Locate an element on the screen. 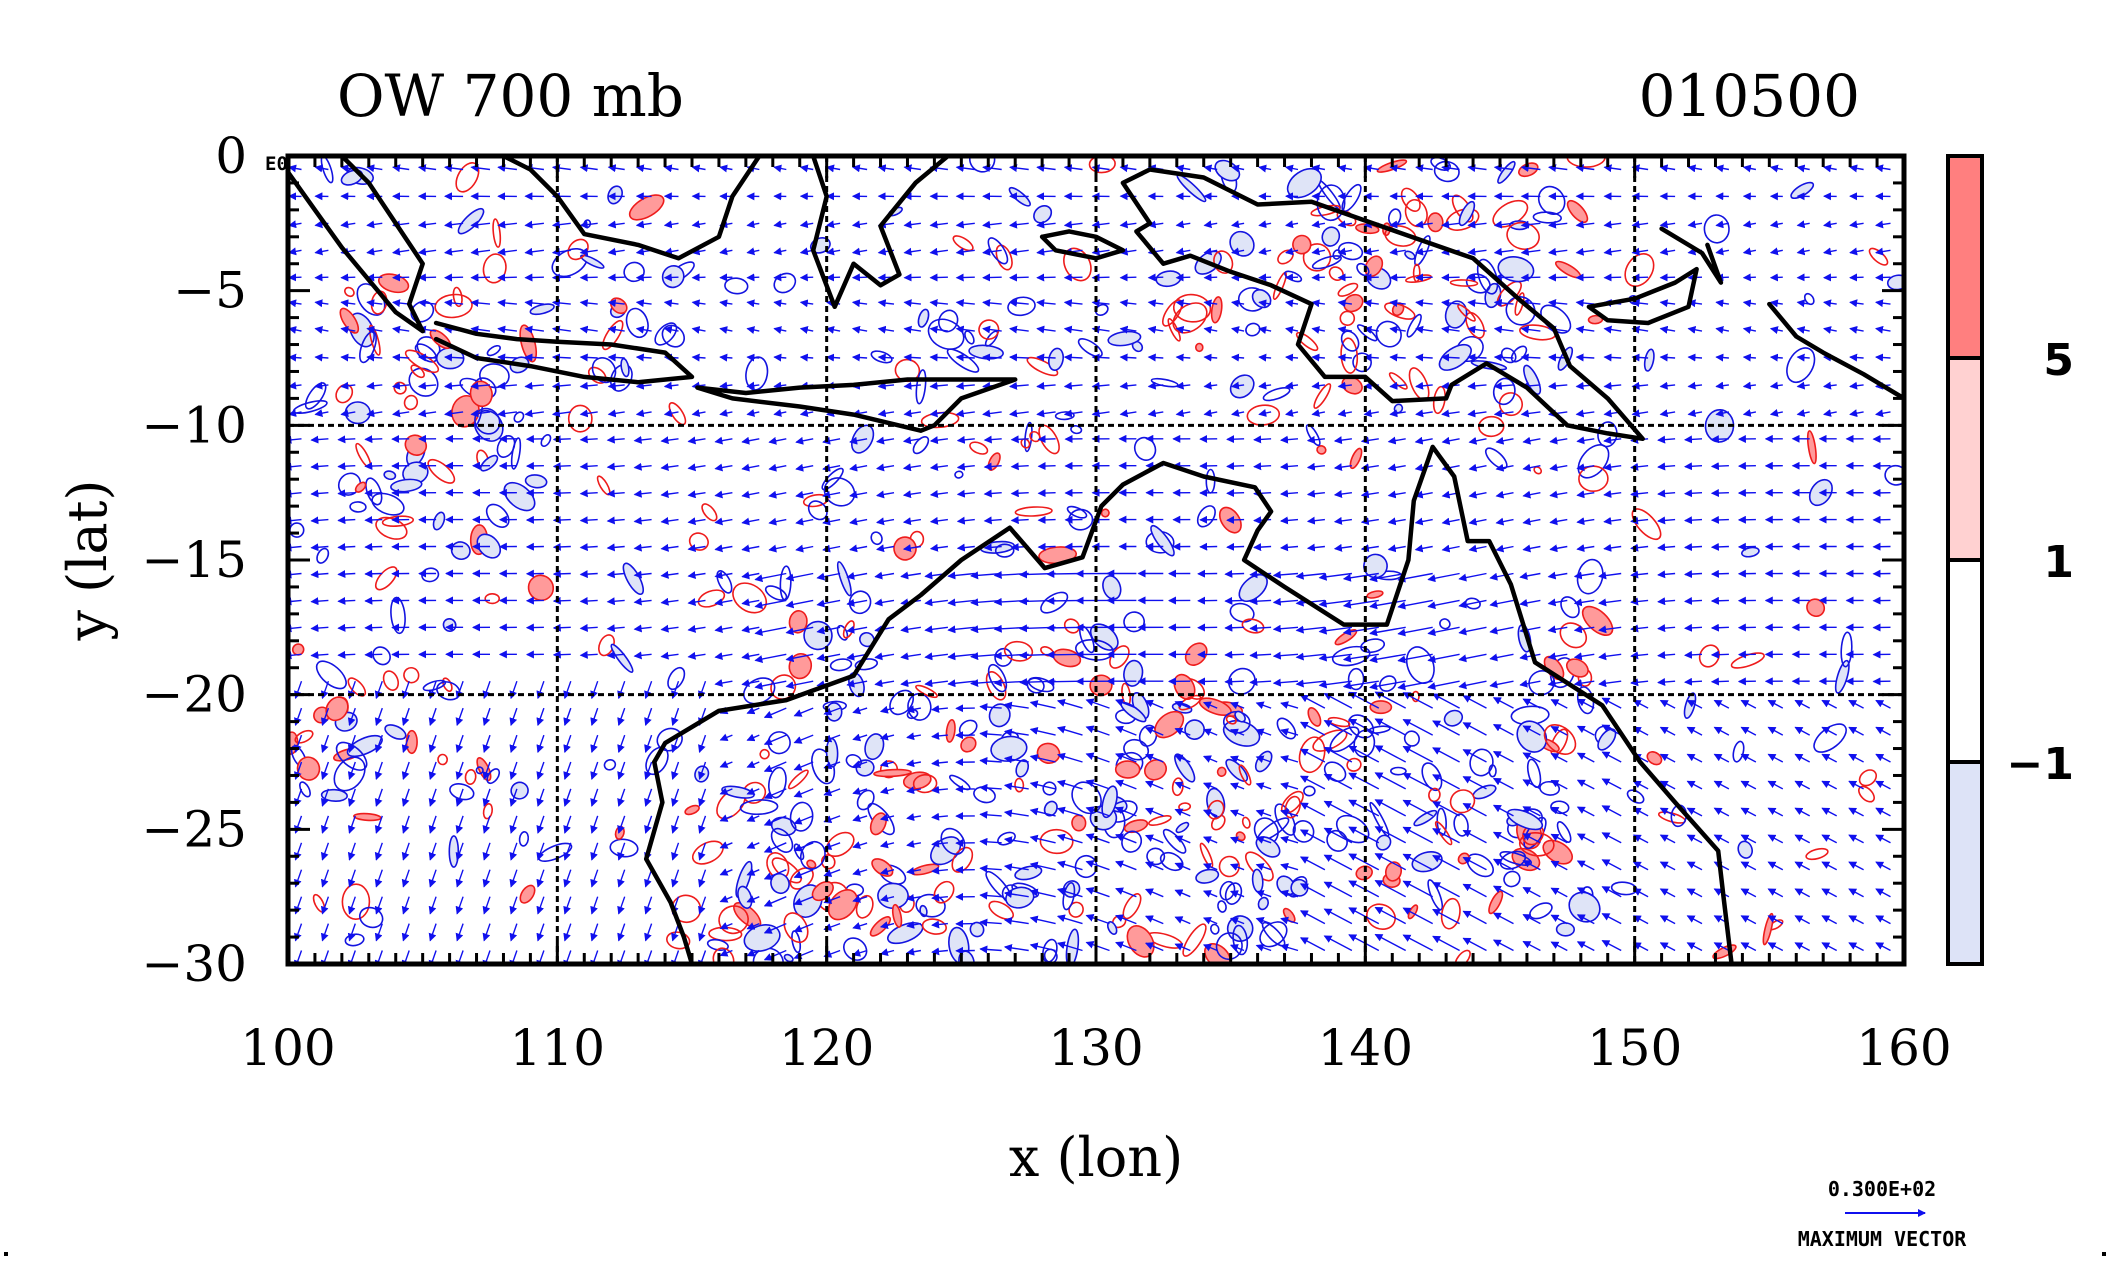  coastline-solomons is located at coordinates (1835, 351).